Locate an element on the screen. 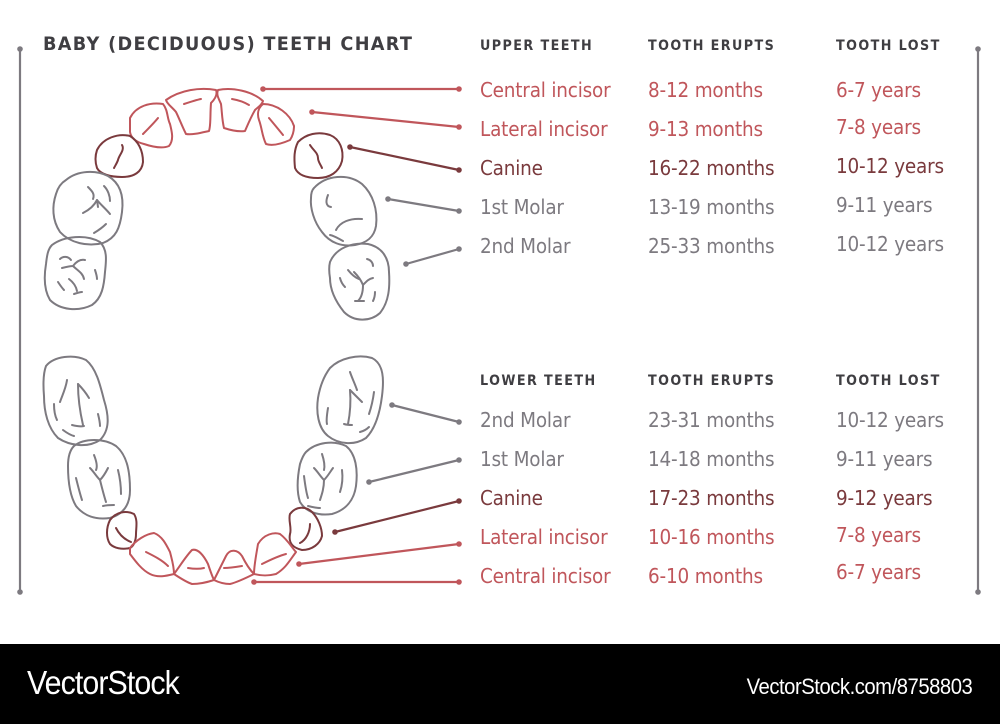 This screenshot has width=1000, height=724. erupts-value: 13-19 months is located at coordinates (711, 207).